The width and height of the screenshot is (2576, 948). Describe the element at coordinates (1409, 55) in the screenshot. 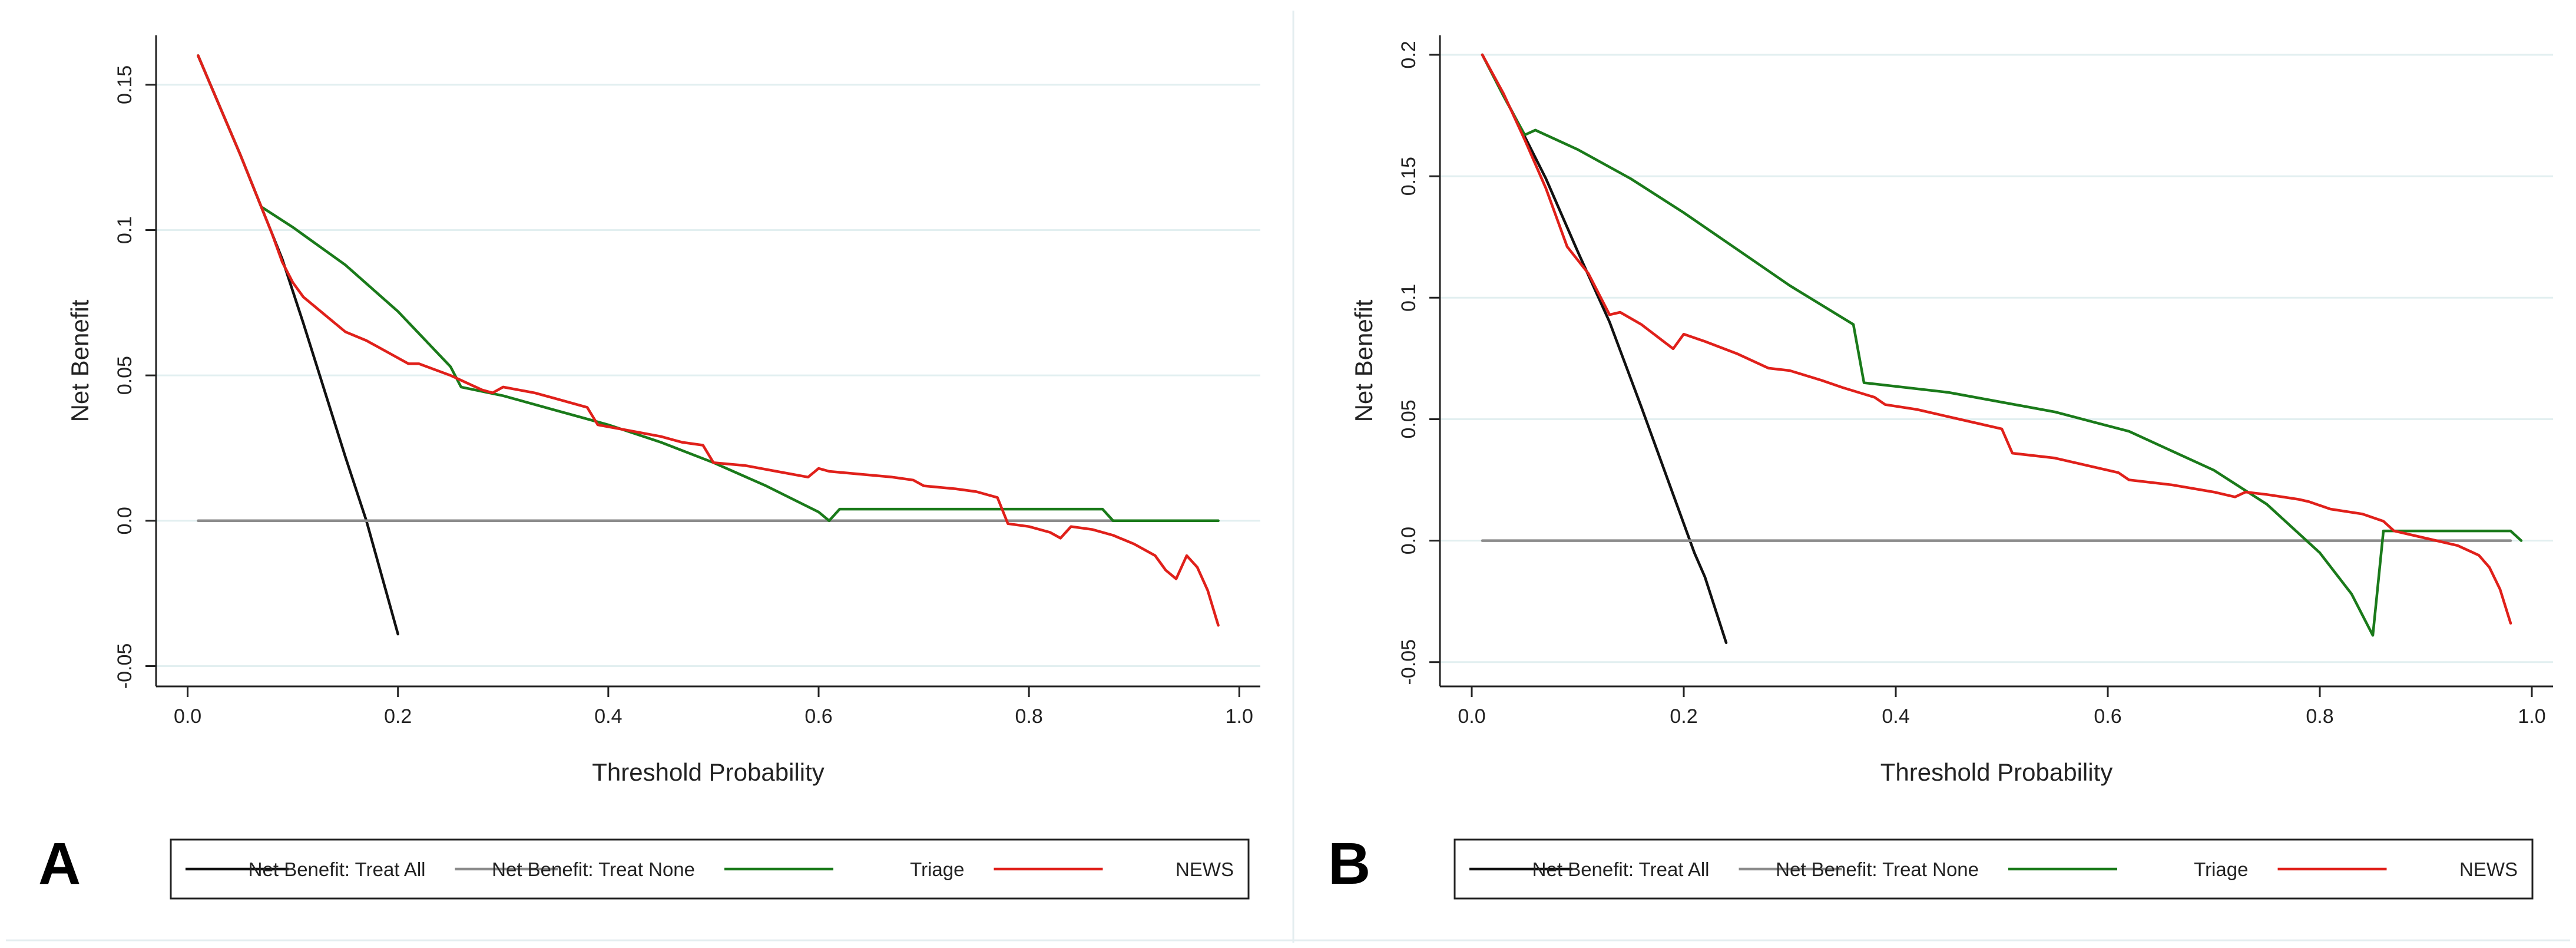

I see `y-tick-label: 0.2` at that location.